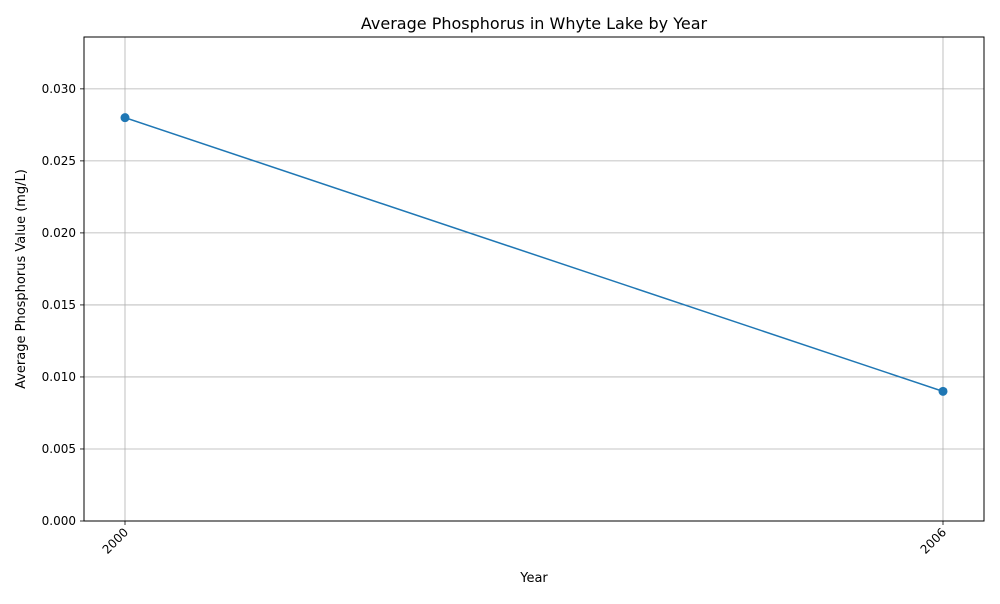  I want to click on y-tick-label: 0.030, so click(59, 89).